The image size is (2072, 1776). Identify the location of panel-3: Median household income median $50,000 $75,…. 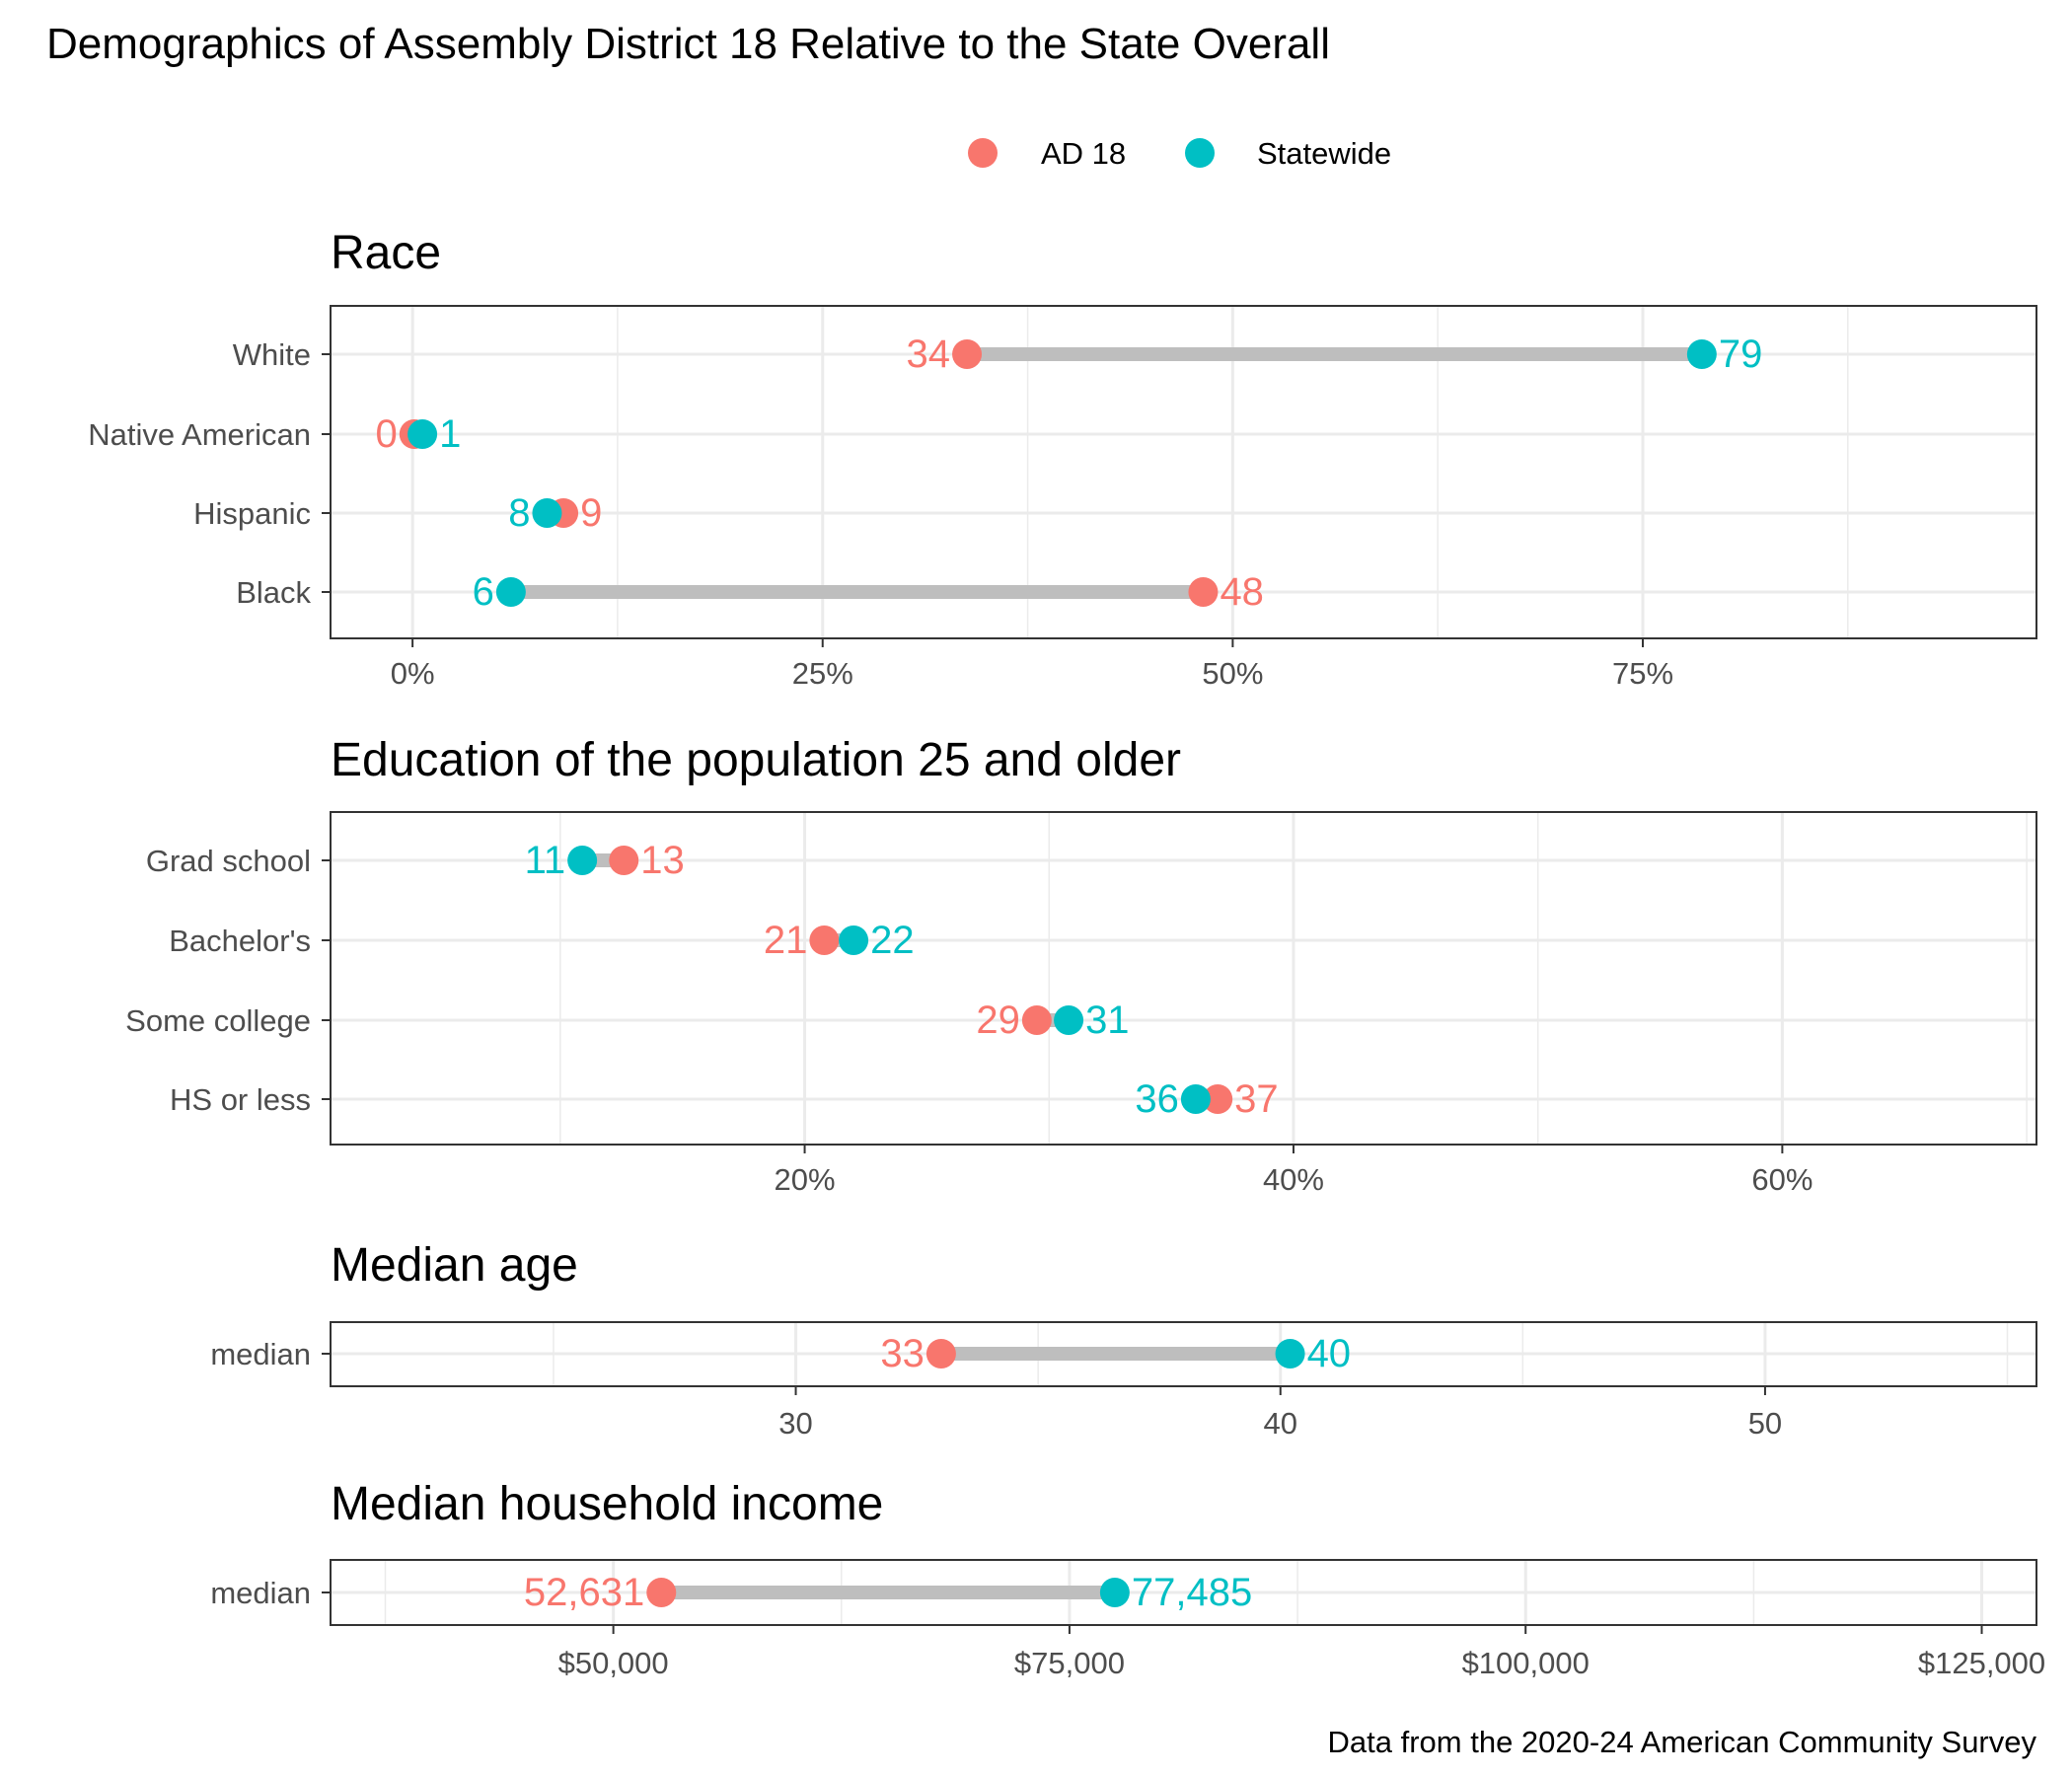
(1128, 1579).